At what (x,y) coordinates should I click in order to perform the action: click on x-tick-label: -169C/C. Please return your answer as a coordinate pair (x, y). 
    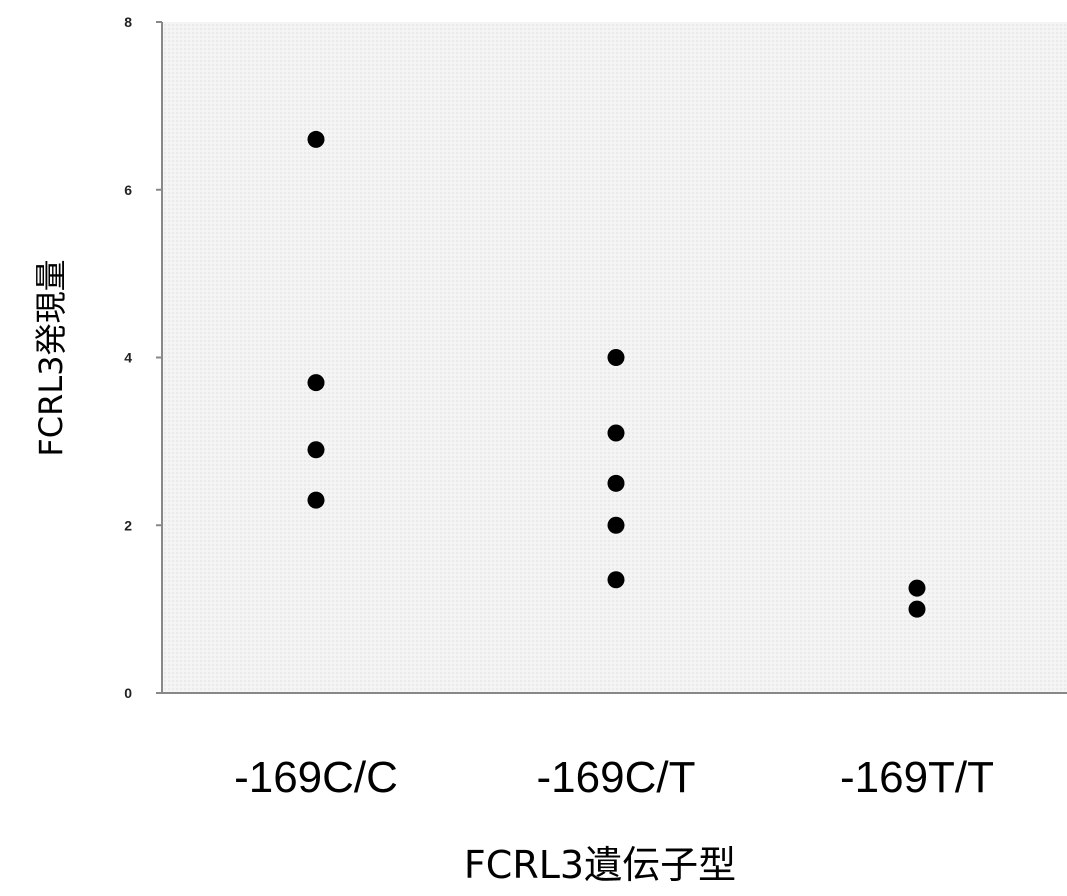
    Looking at the image, I should click on (316, 777).